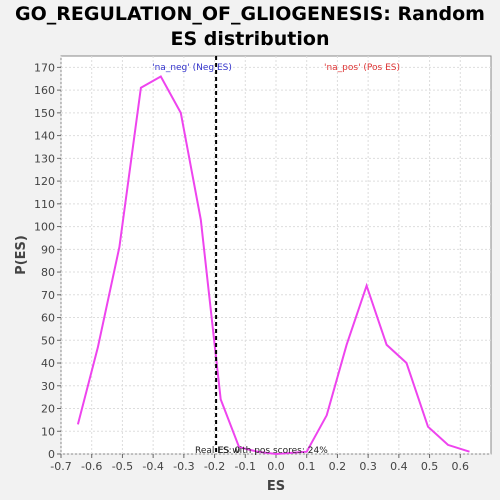 This screenshot has height=500, width=500. I want to click on x-tick-label: 0.3, so click(368, 466).